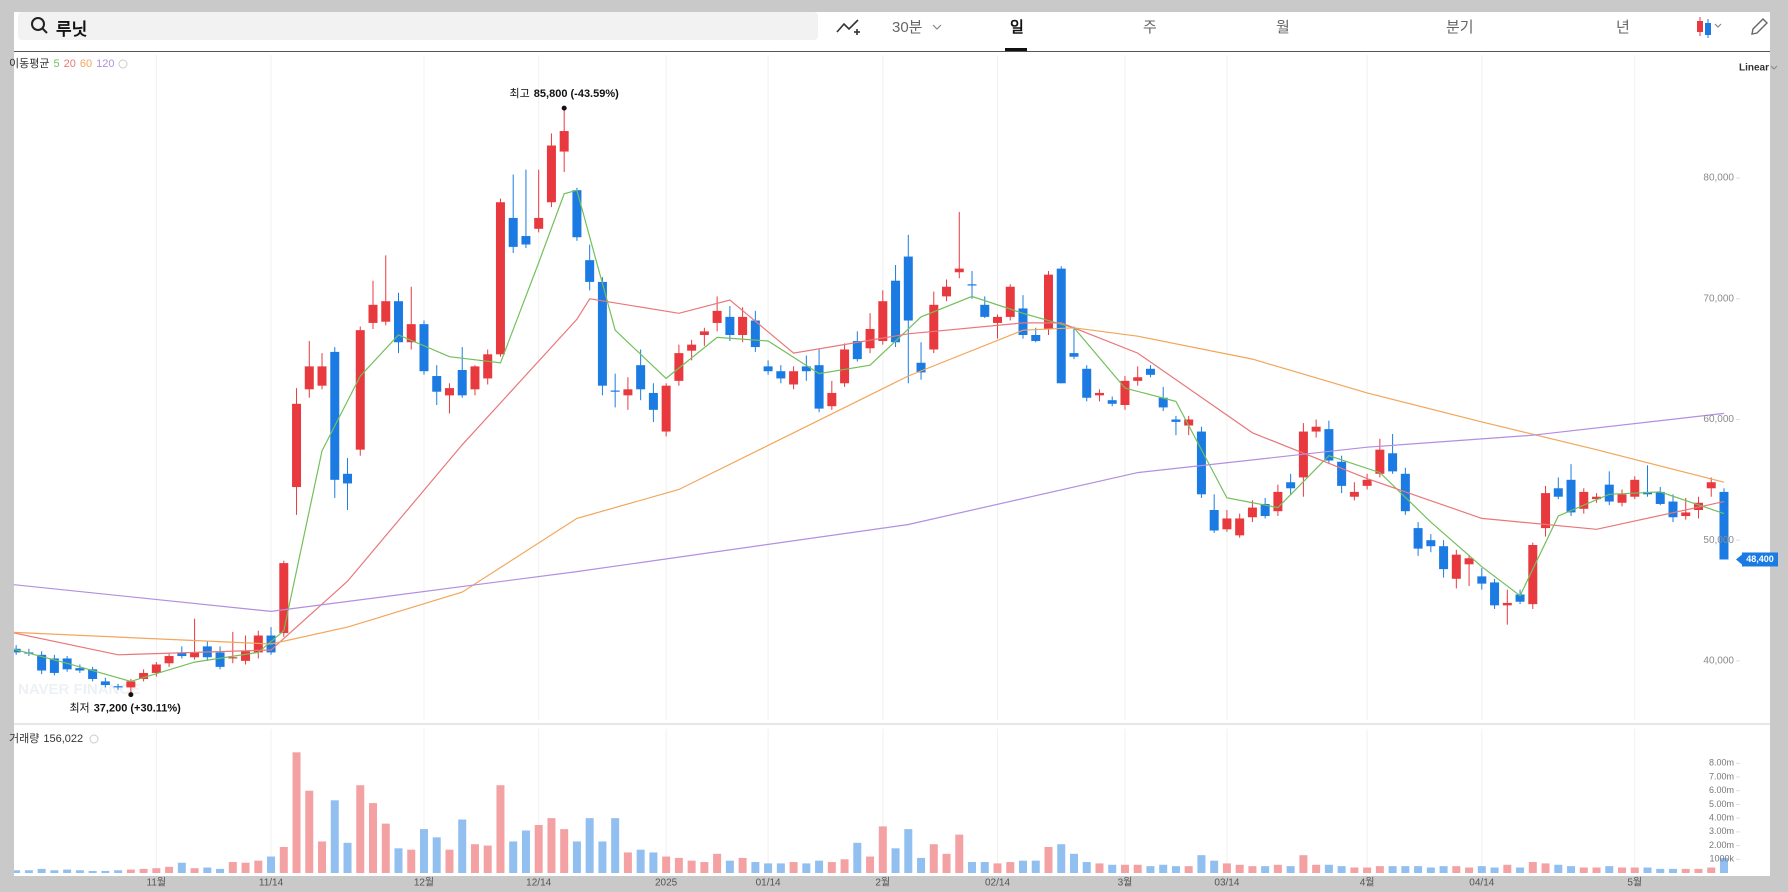  I want to click on draw-icon, so click(1759, 27).